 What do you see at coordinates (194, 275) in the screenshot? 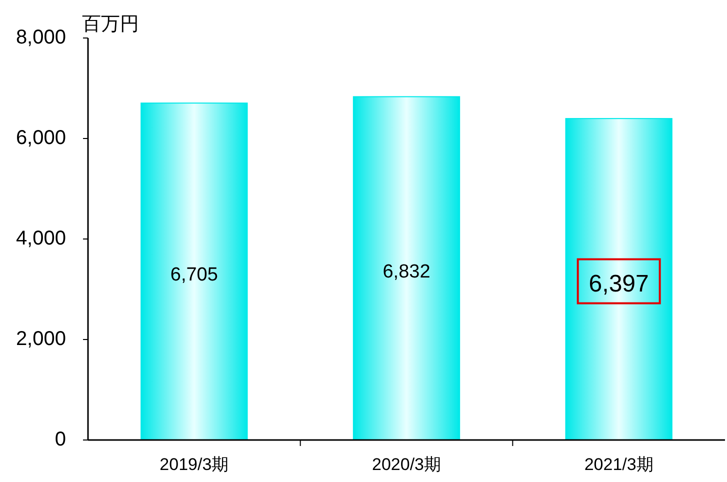
I see `data-label: 6,705` at bounding box center [194, 275].